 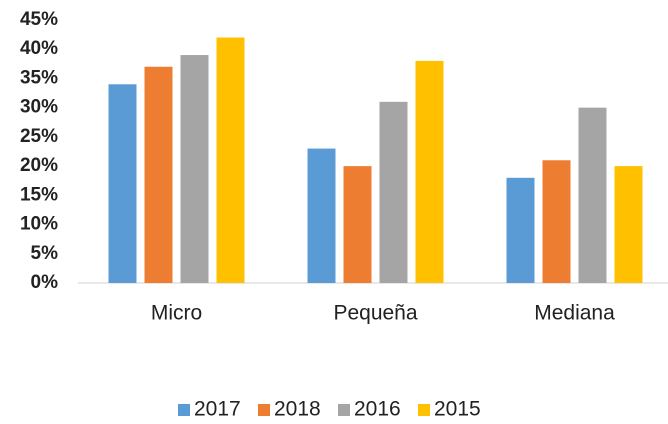 What do you see at coordinates (39, 107) in the screenshot?
I see `y-tick-label: 30%` at bounding box center [39, 107].